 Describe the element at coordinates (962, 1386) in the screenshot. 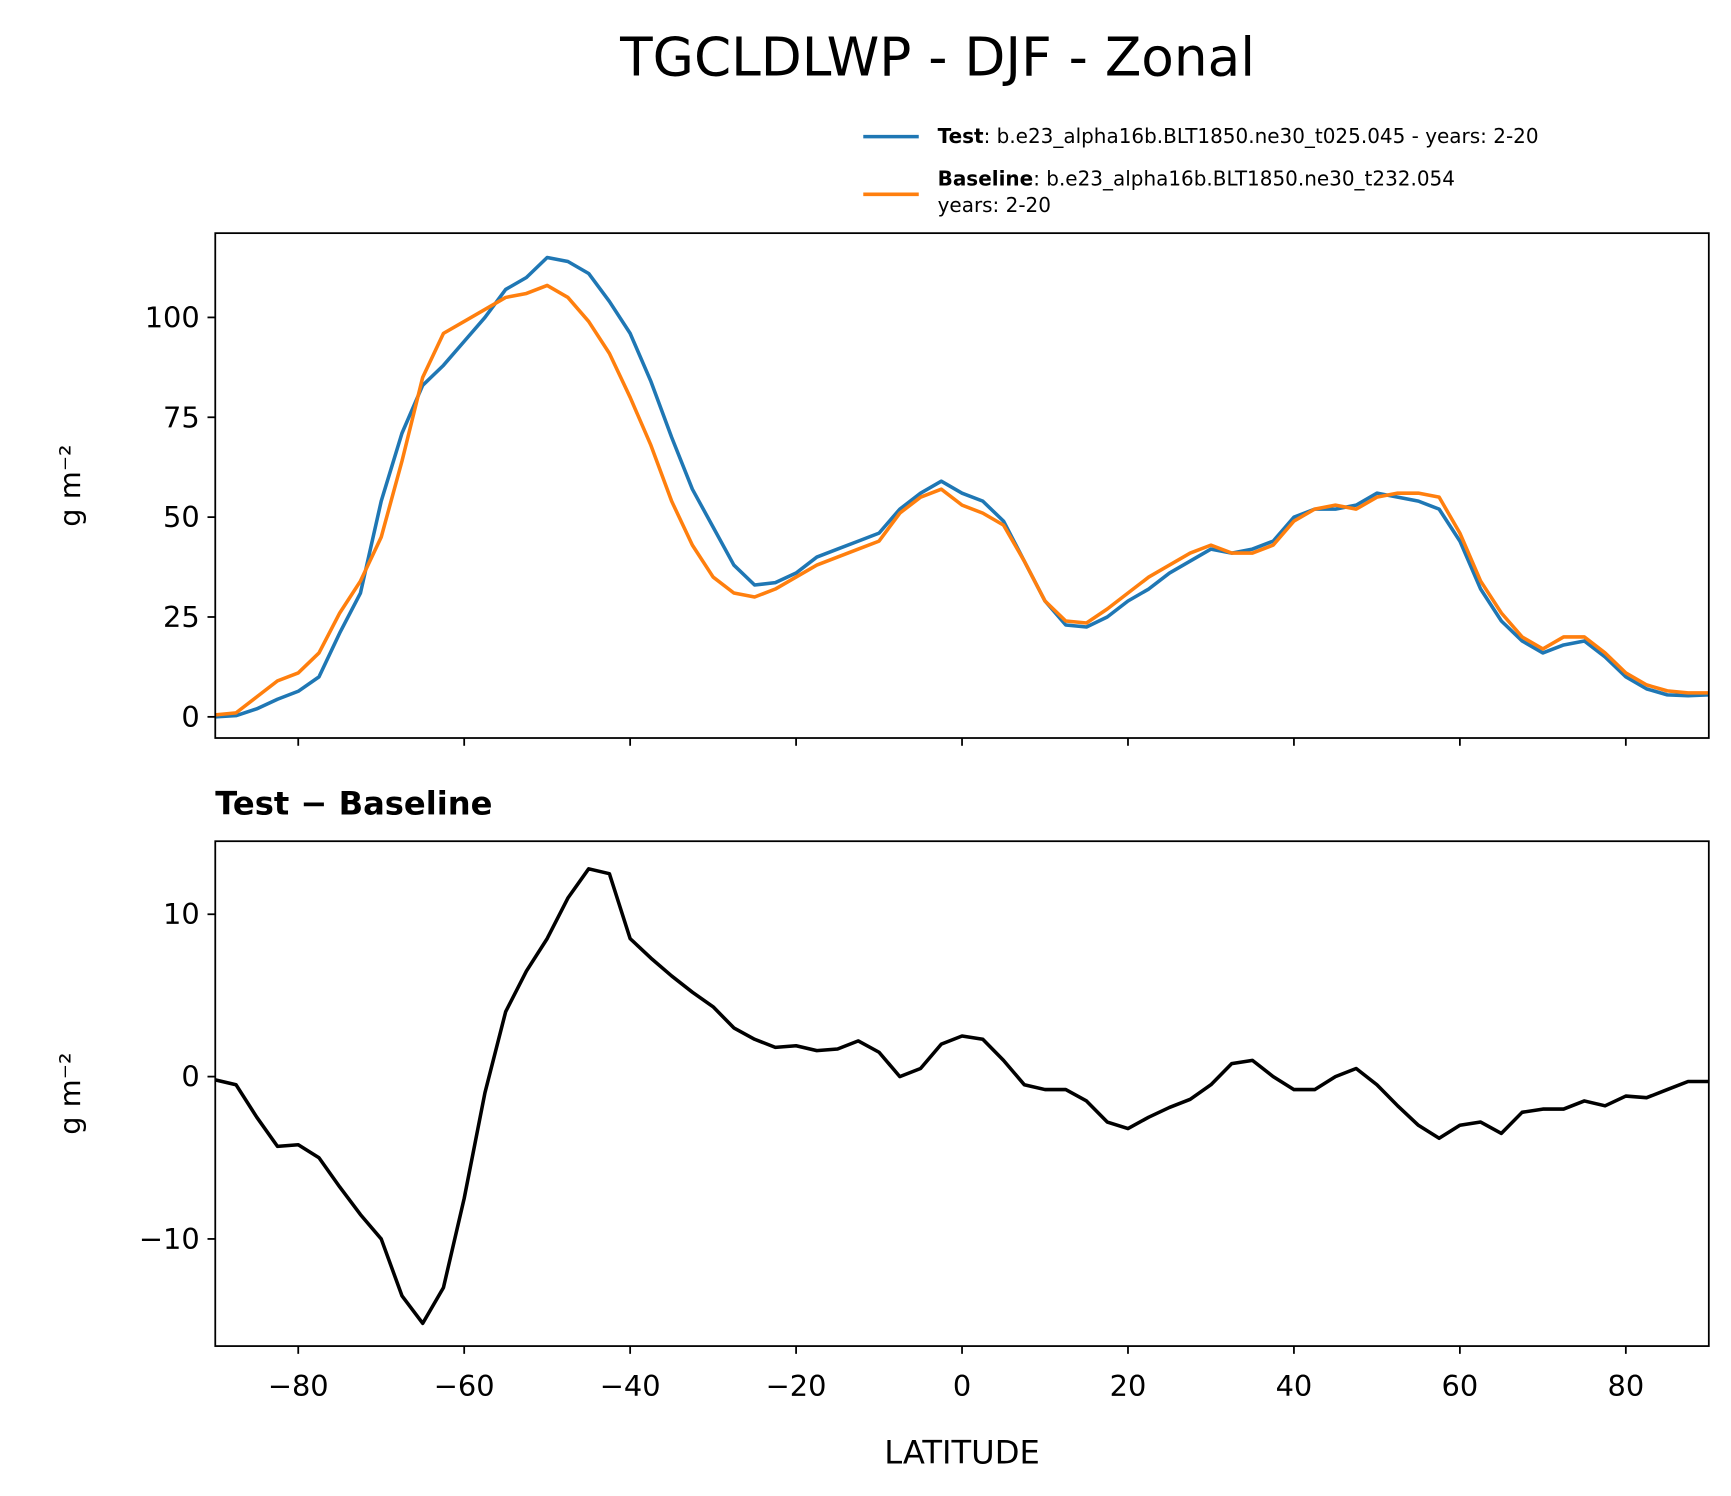

I see `x-tick-label: 0` at that location.